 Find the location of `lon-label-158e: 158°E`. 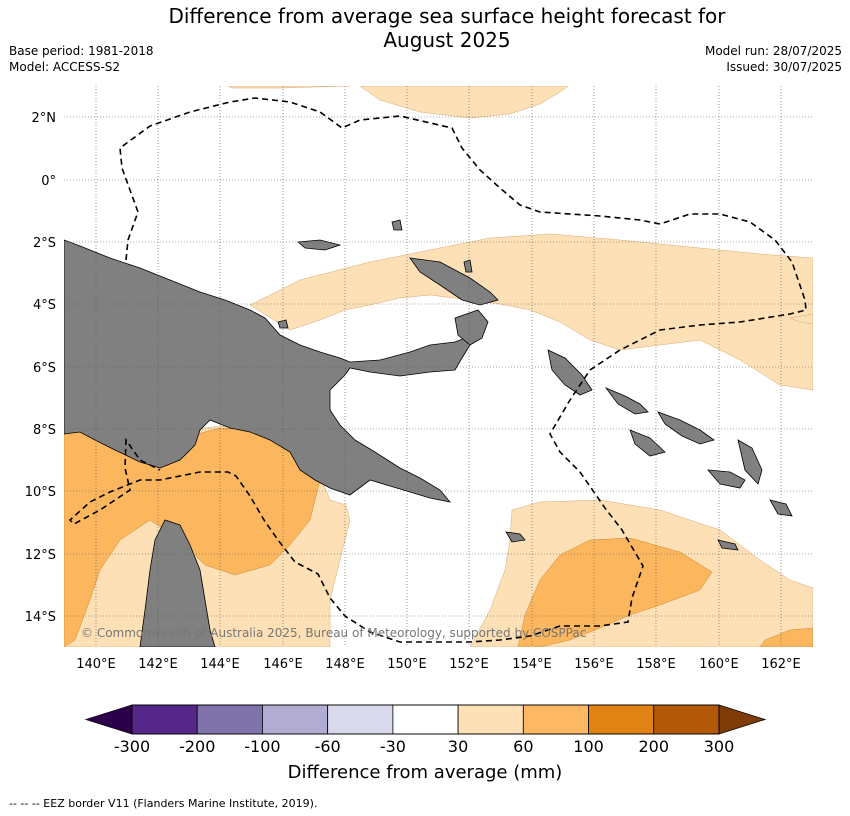

lon-label-158e: 158°E is located at coordinates (656, 664).